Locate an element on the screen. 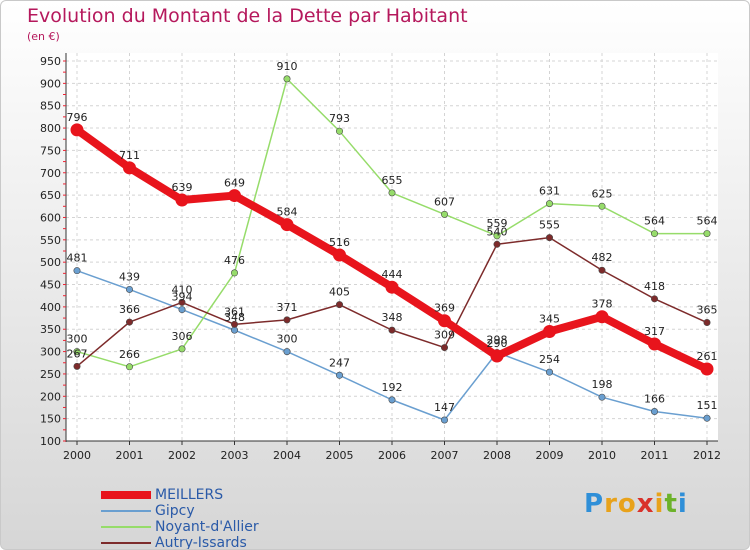 Image resolution: width=750 pixels, height=550 pixels. y-tick-label: 650 is located at coordinates (50, 195).